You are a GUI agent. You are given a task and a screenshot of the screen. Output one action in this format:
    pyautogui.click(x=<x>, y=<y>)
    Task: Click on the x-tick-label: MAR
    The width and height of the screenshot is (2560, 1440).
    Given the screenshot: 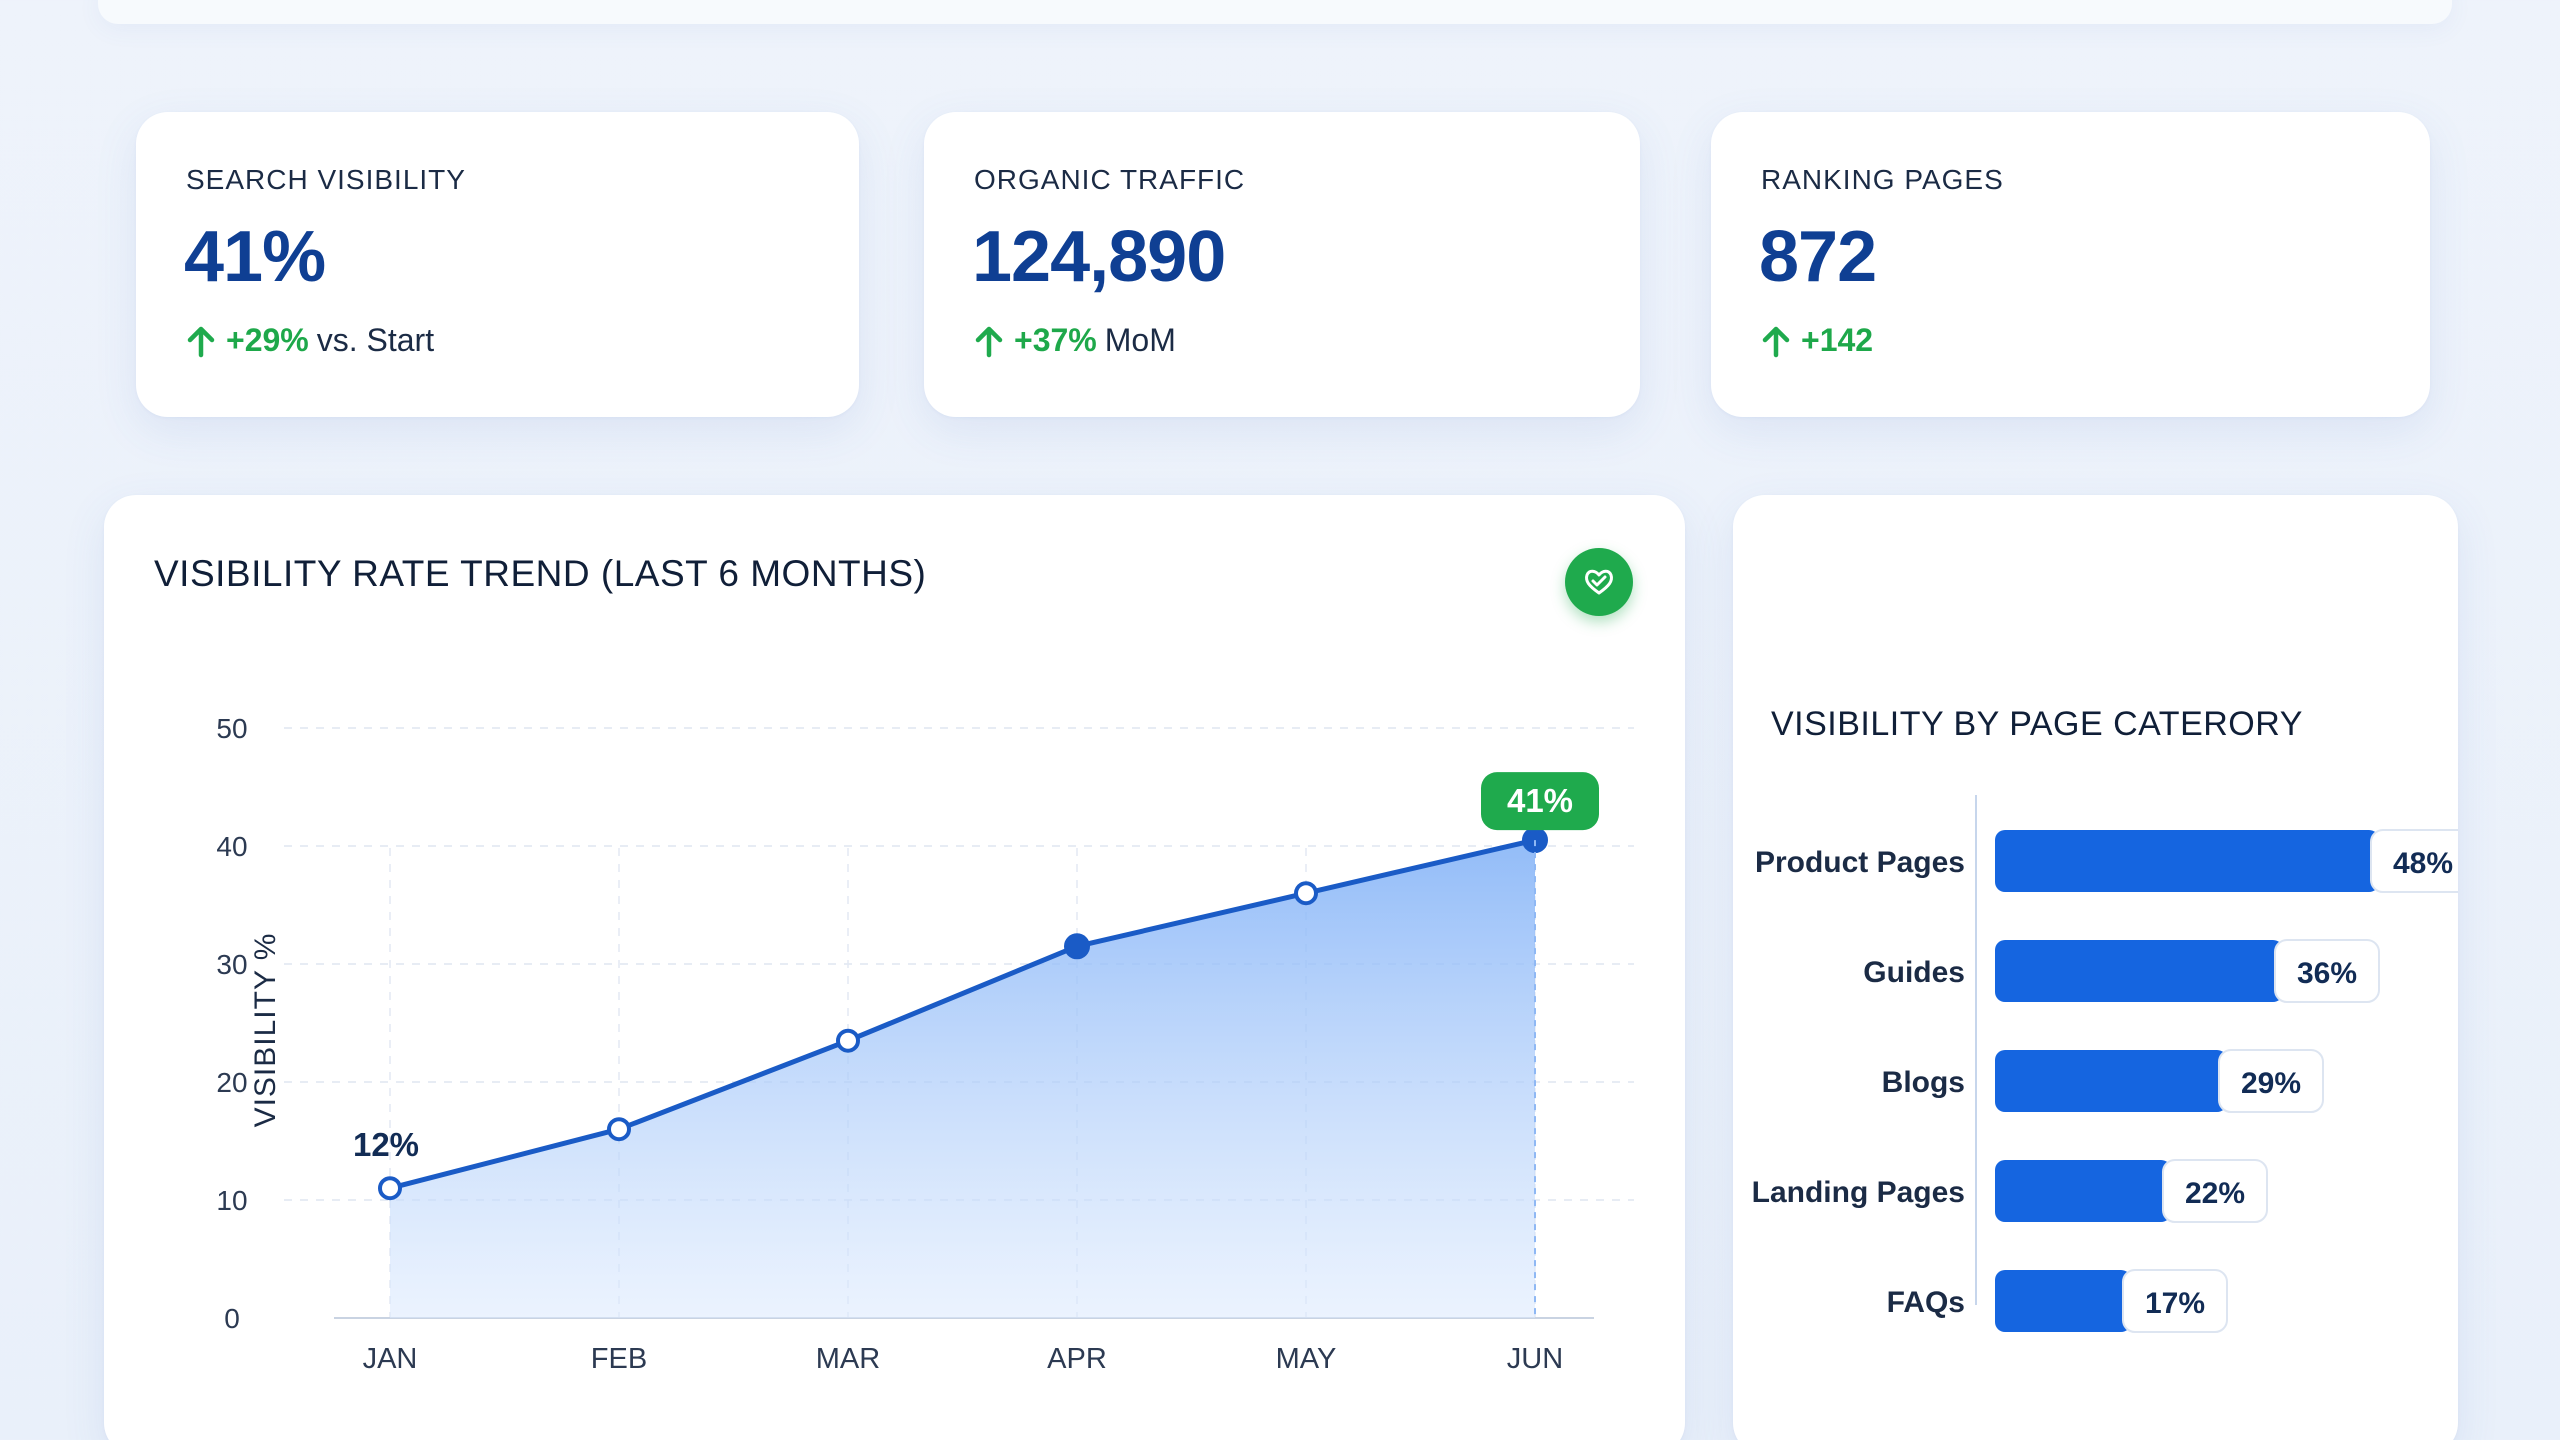 What is the action you would take?
    pyautogui.click(x=848, y=1359)
    